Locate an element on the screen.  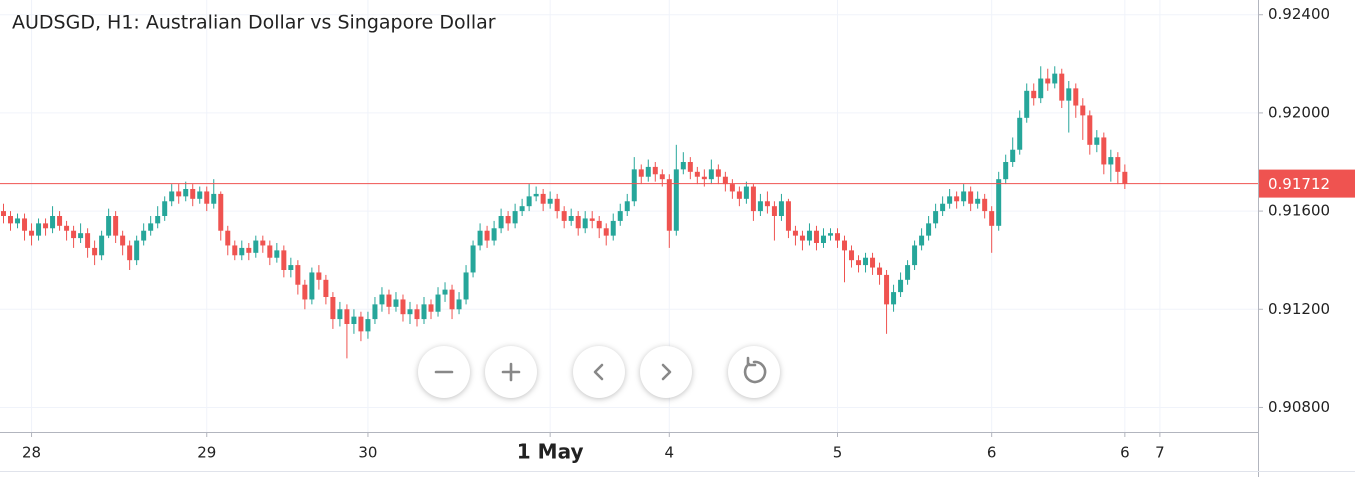
x-tick-label: 29 is located at coordinates (206, 453).